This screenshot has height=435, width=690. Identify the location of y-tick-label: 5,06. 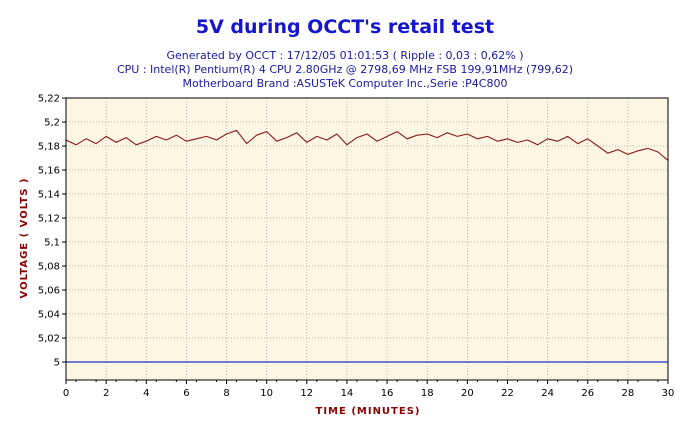
(49, 291).